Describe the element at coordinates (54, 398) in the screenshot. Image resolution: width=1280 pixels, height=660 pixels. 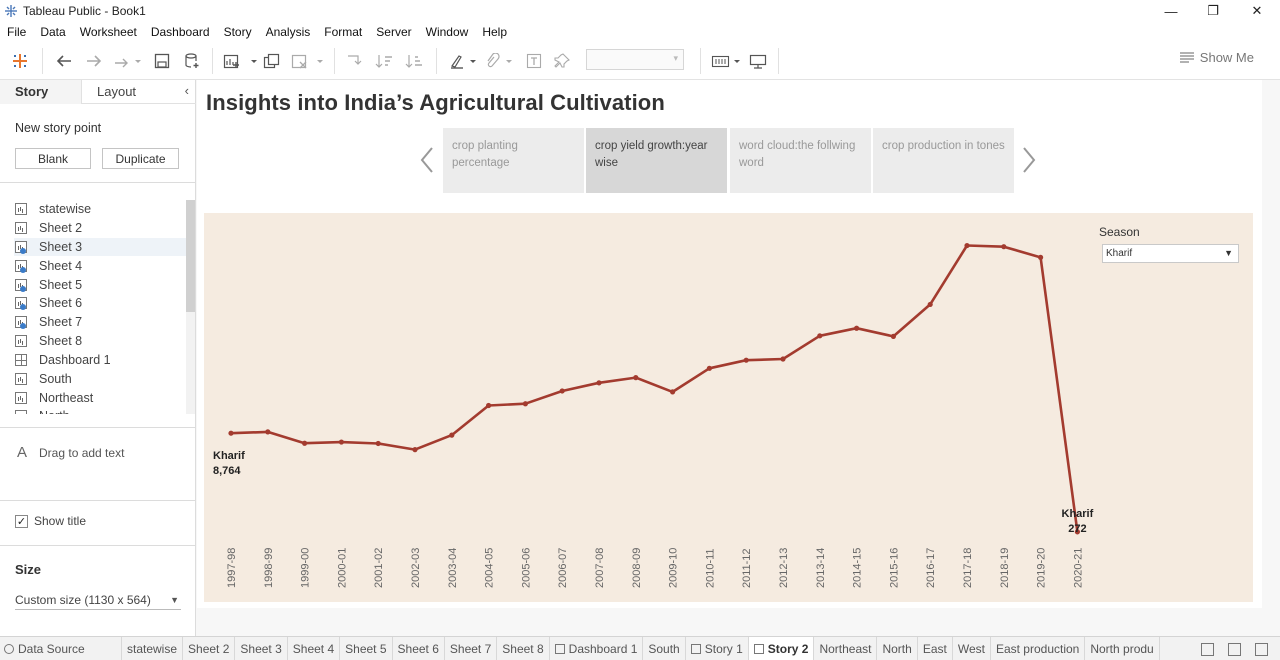
I see `sheet-list-item: Northeast` at that location.